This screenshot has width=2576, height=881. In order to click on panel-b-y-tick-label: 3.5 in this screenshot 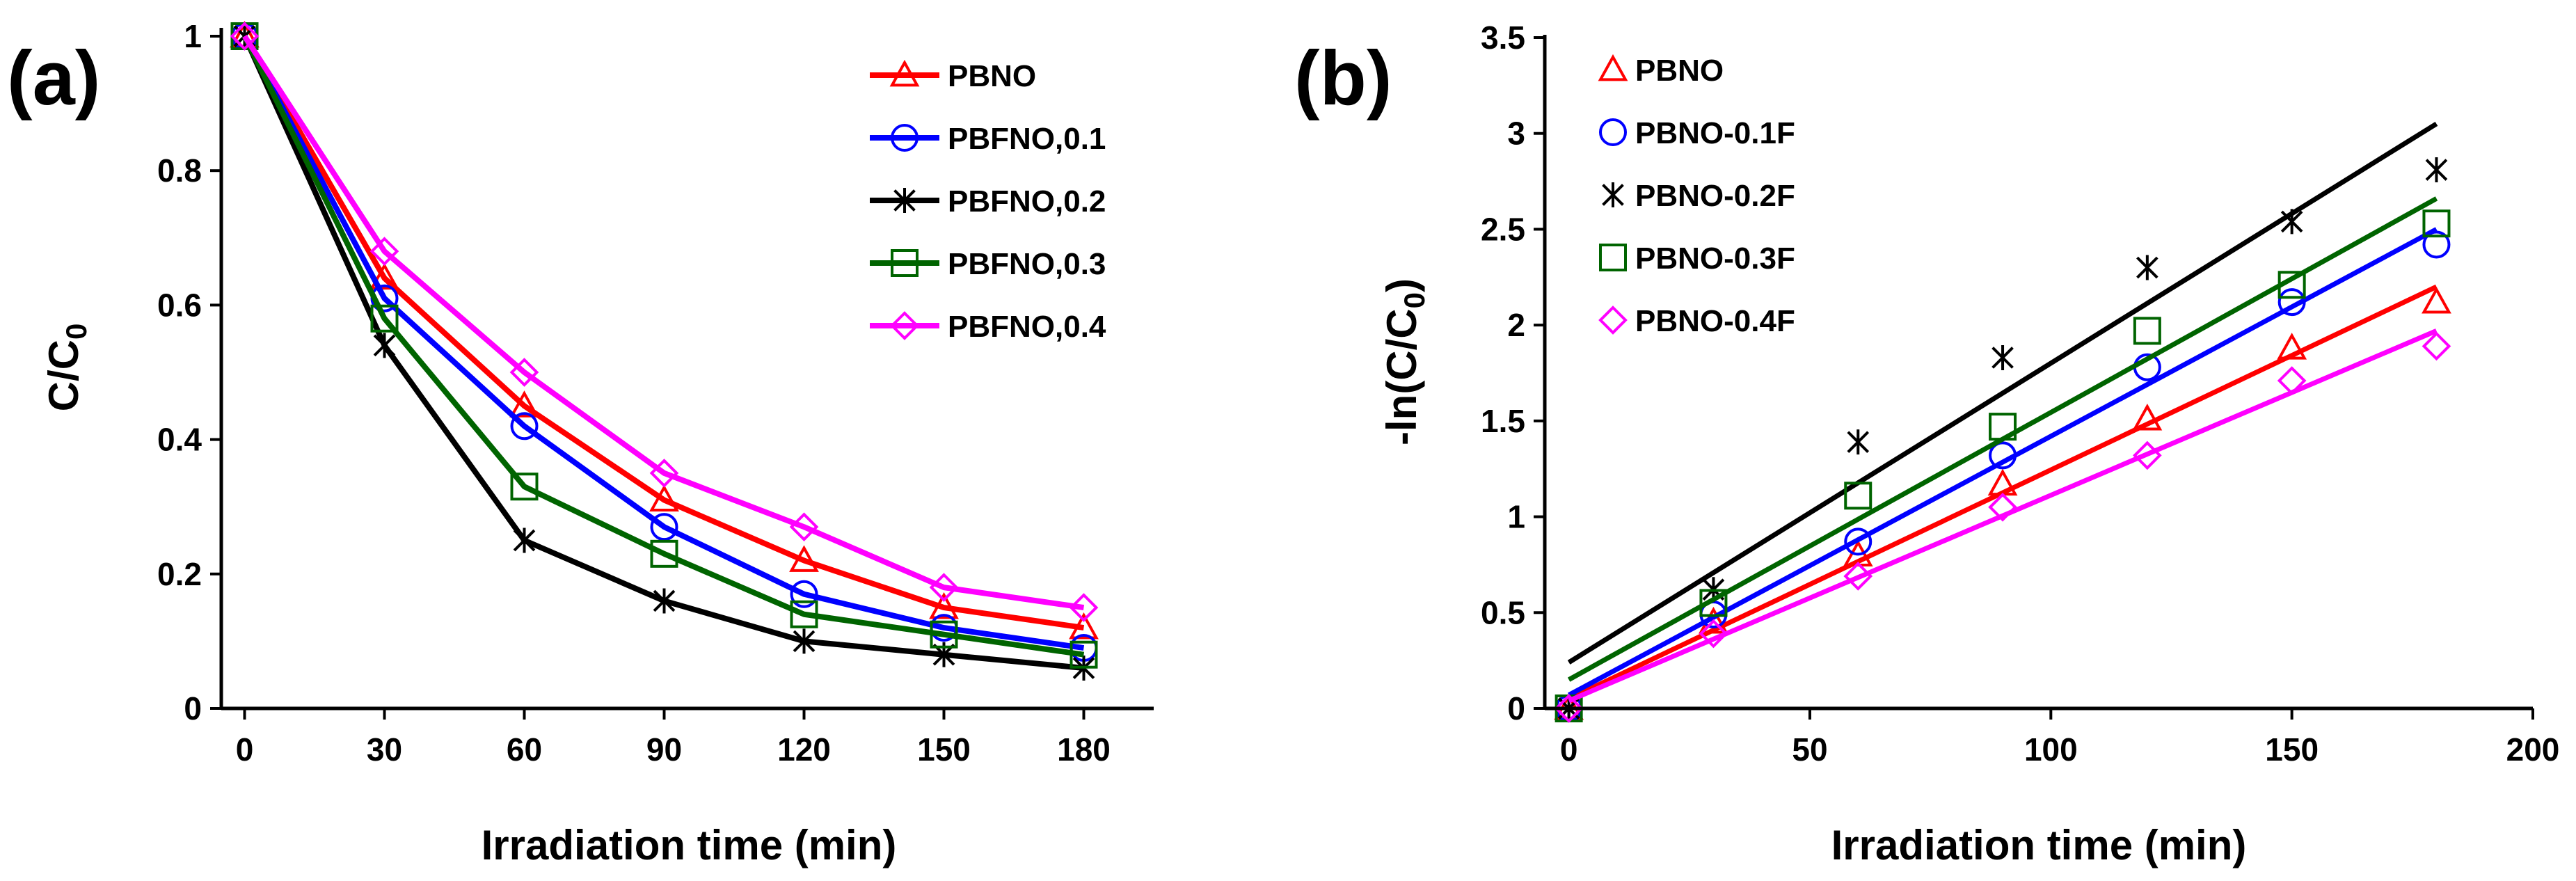, I will do `click(1503, 37)`.